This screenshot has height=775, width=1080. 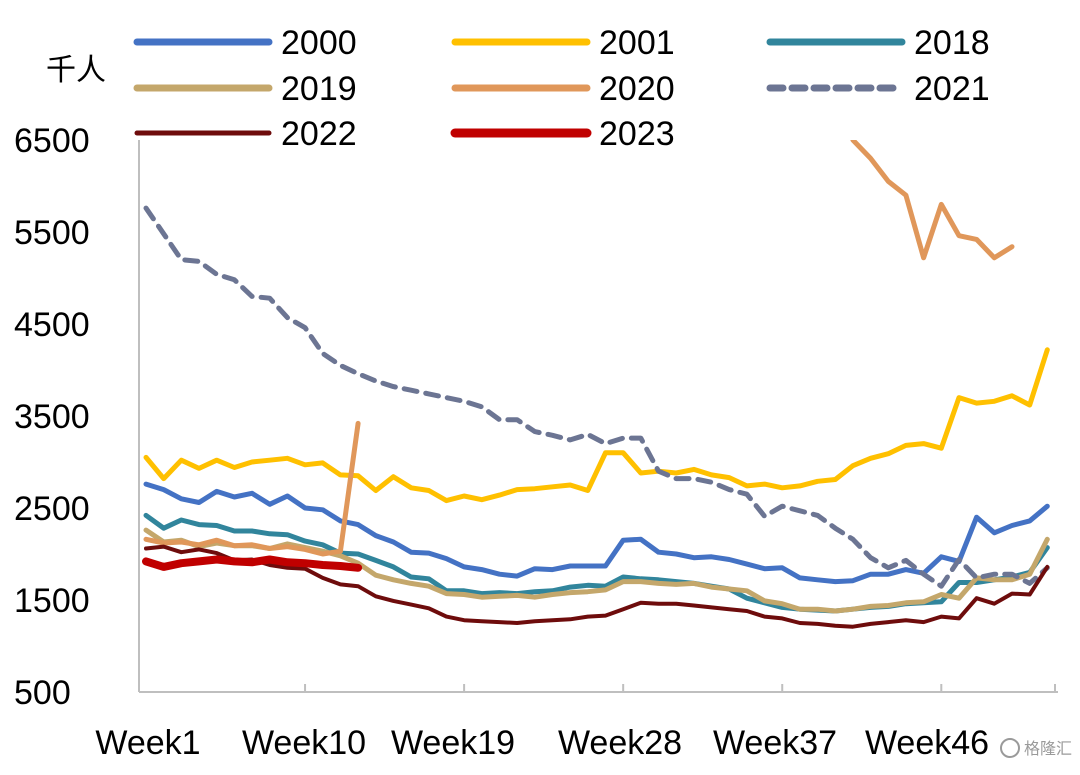 I want to click on y-tick-label-500: 500, so click(x=42, y=693).